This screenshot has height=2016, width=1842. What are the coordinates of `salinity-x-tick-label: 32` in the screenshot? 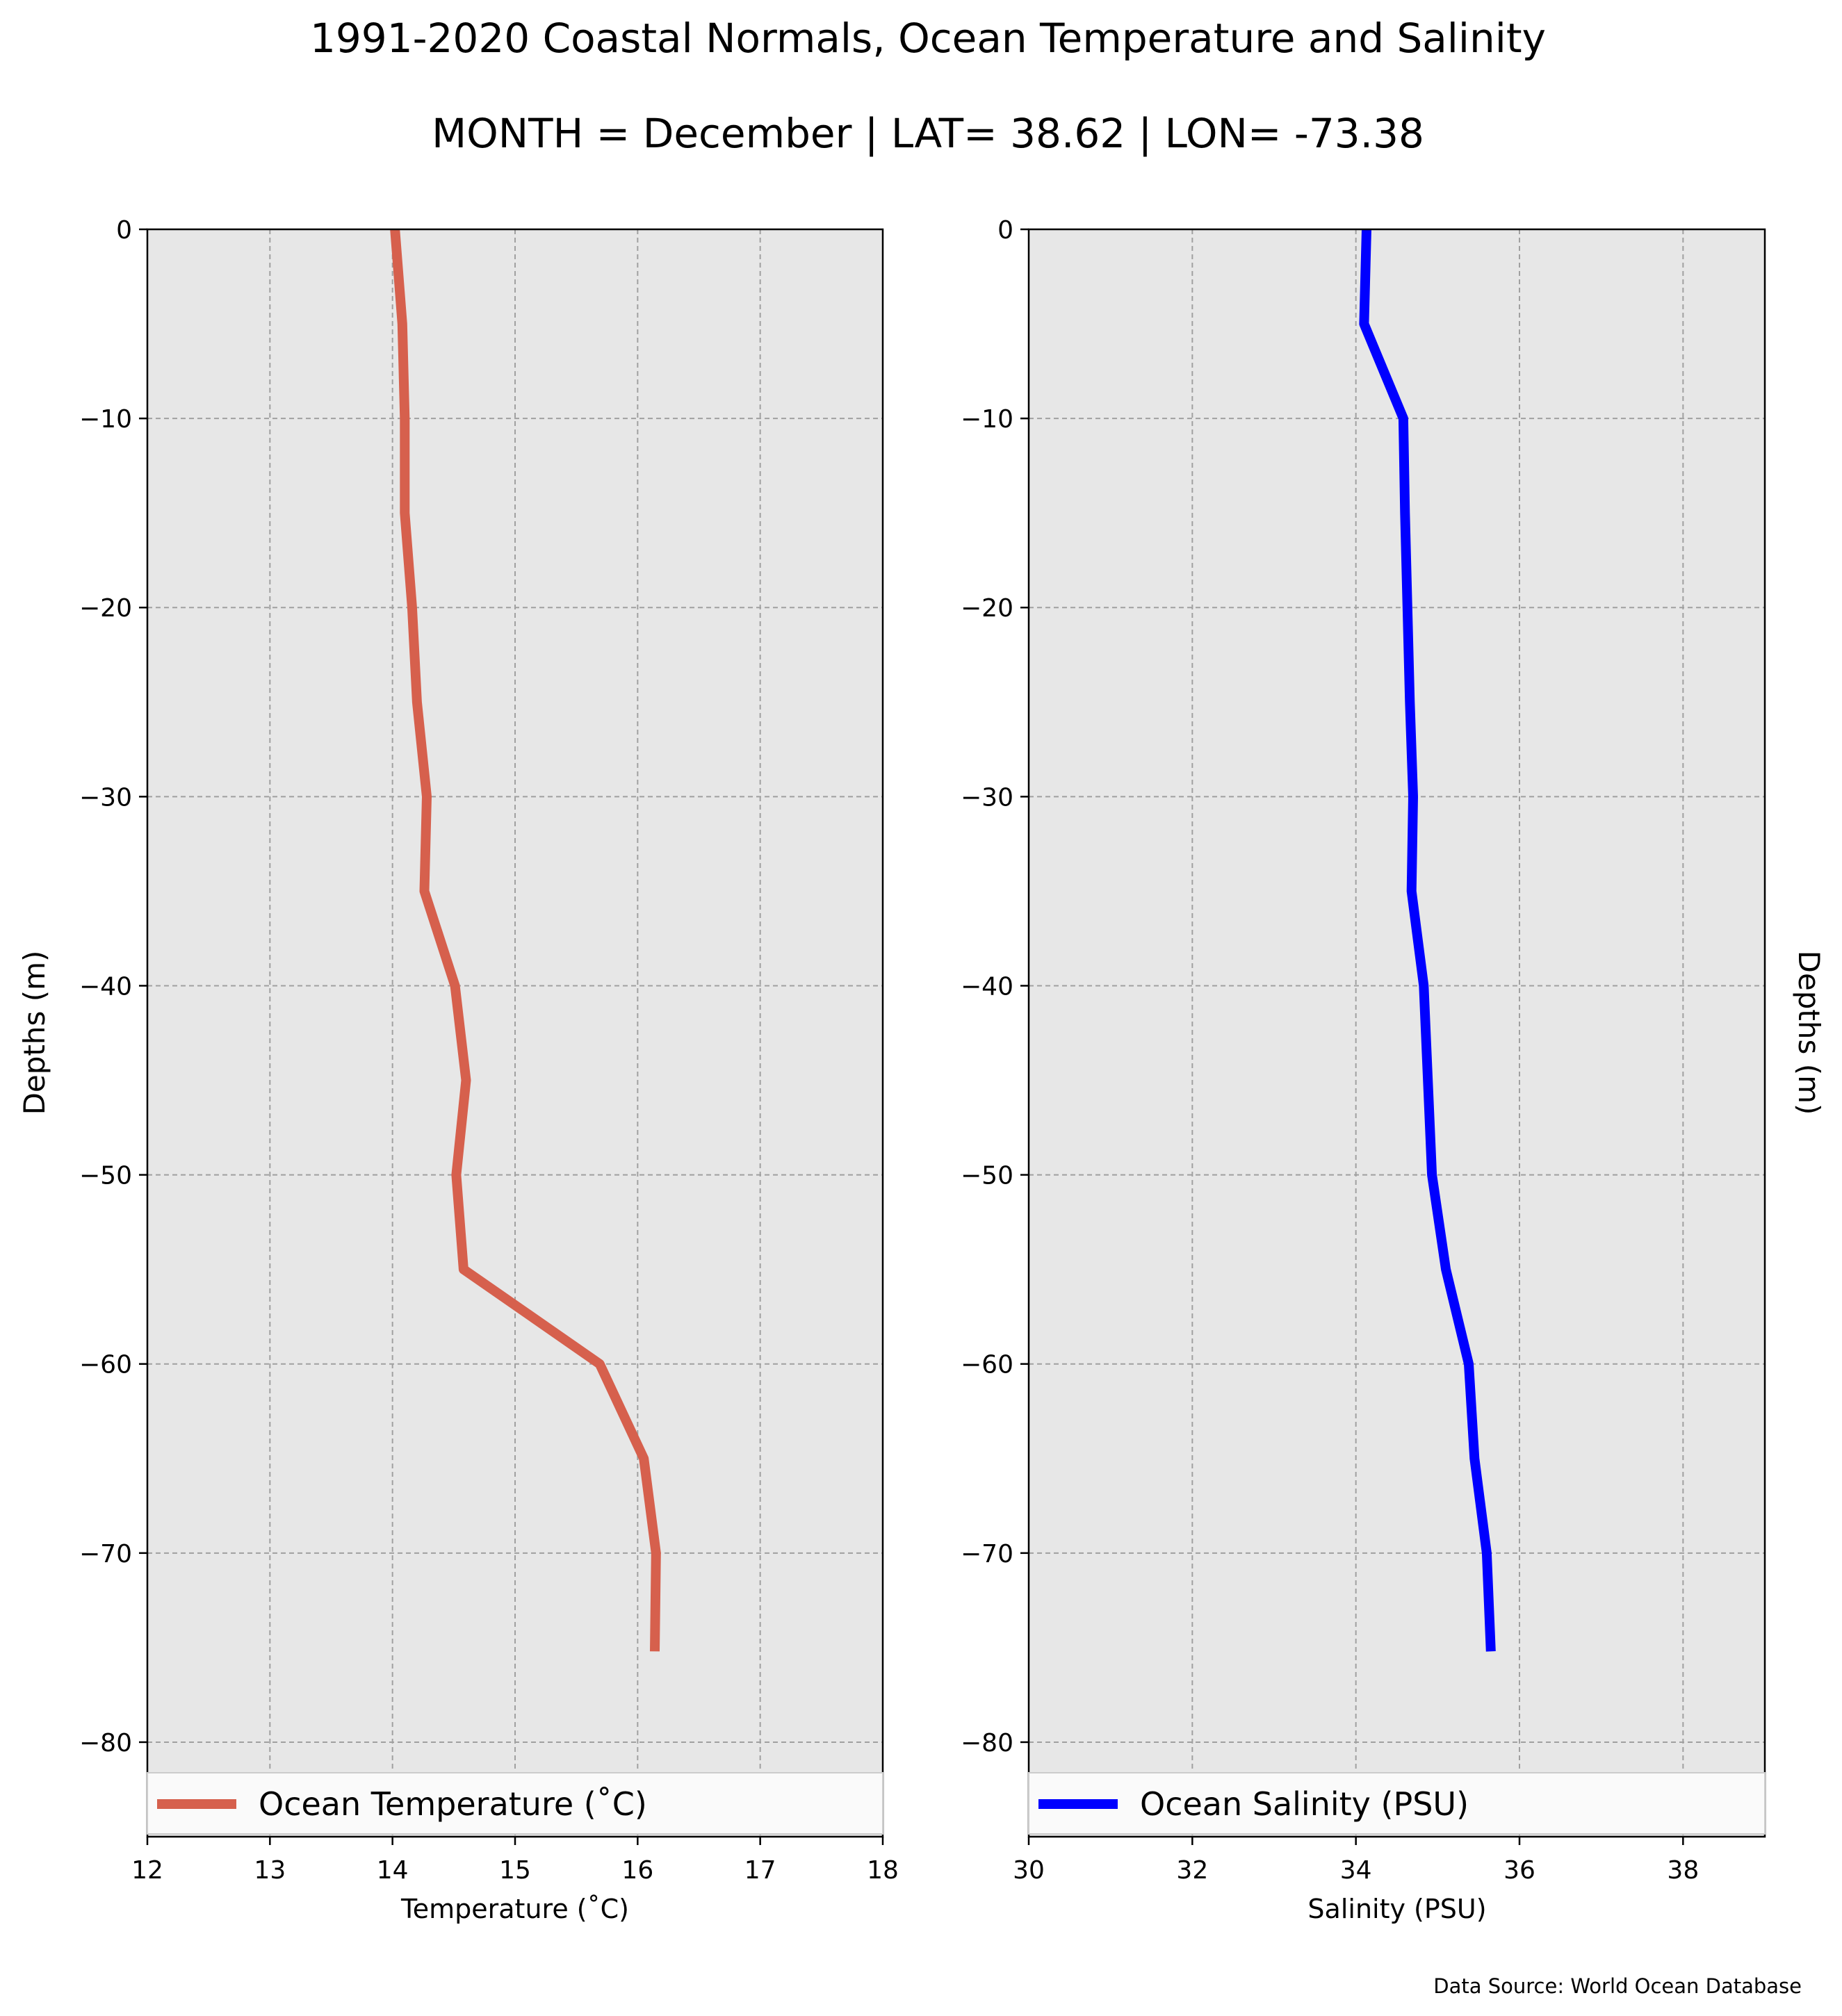 It's located at (1192, 1871).